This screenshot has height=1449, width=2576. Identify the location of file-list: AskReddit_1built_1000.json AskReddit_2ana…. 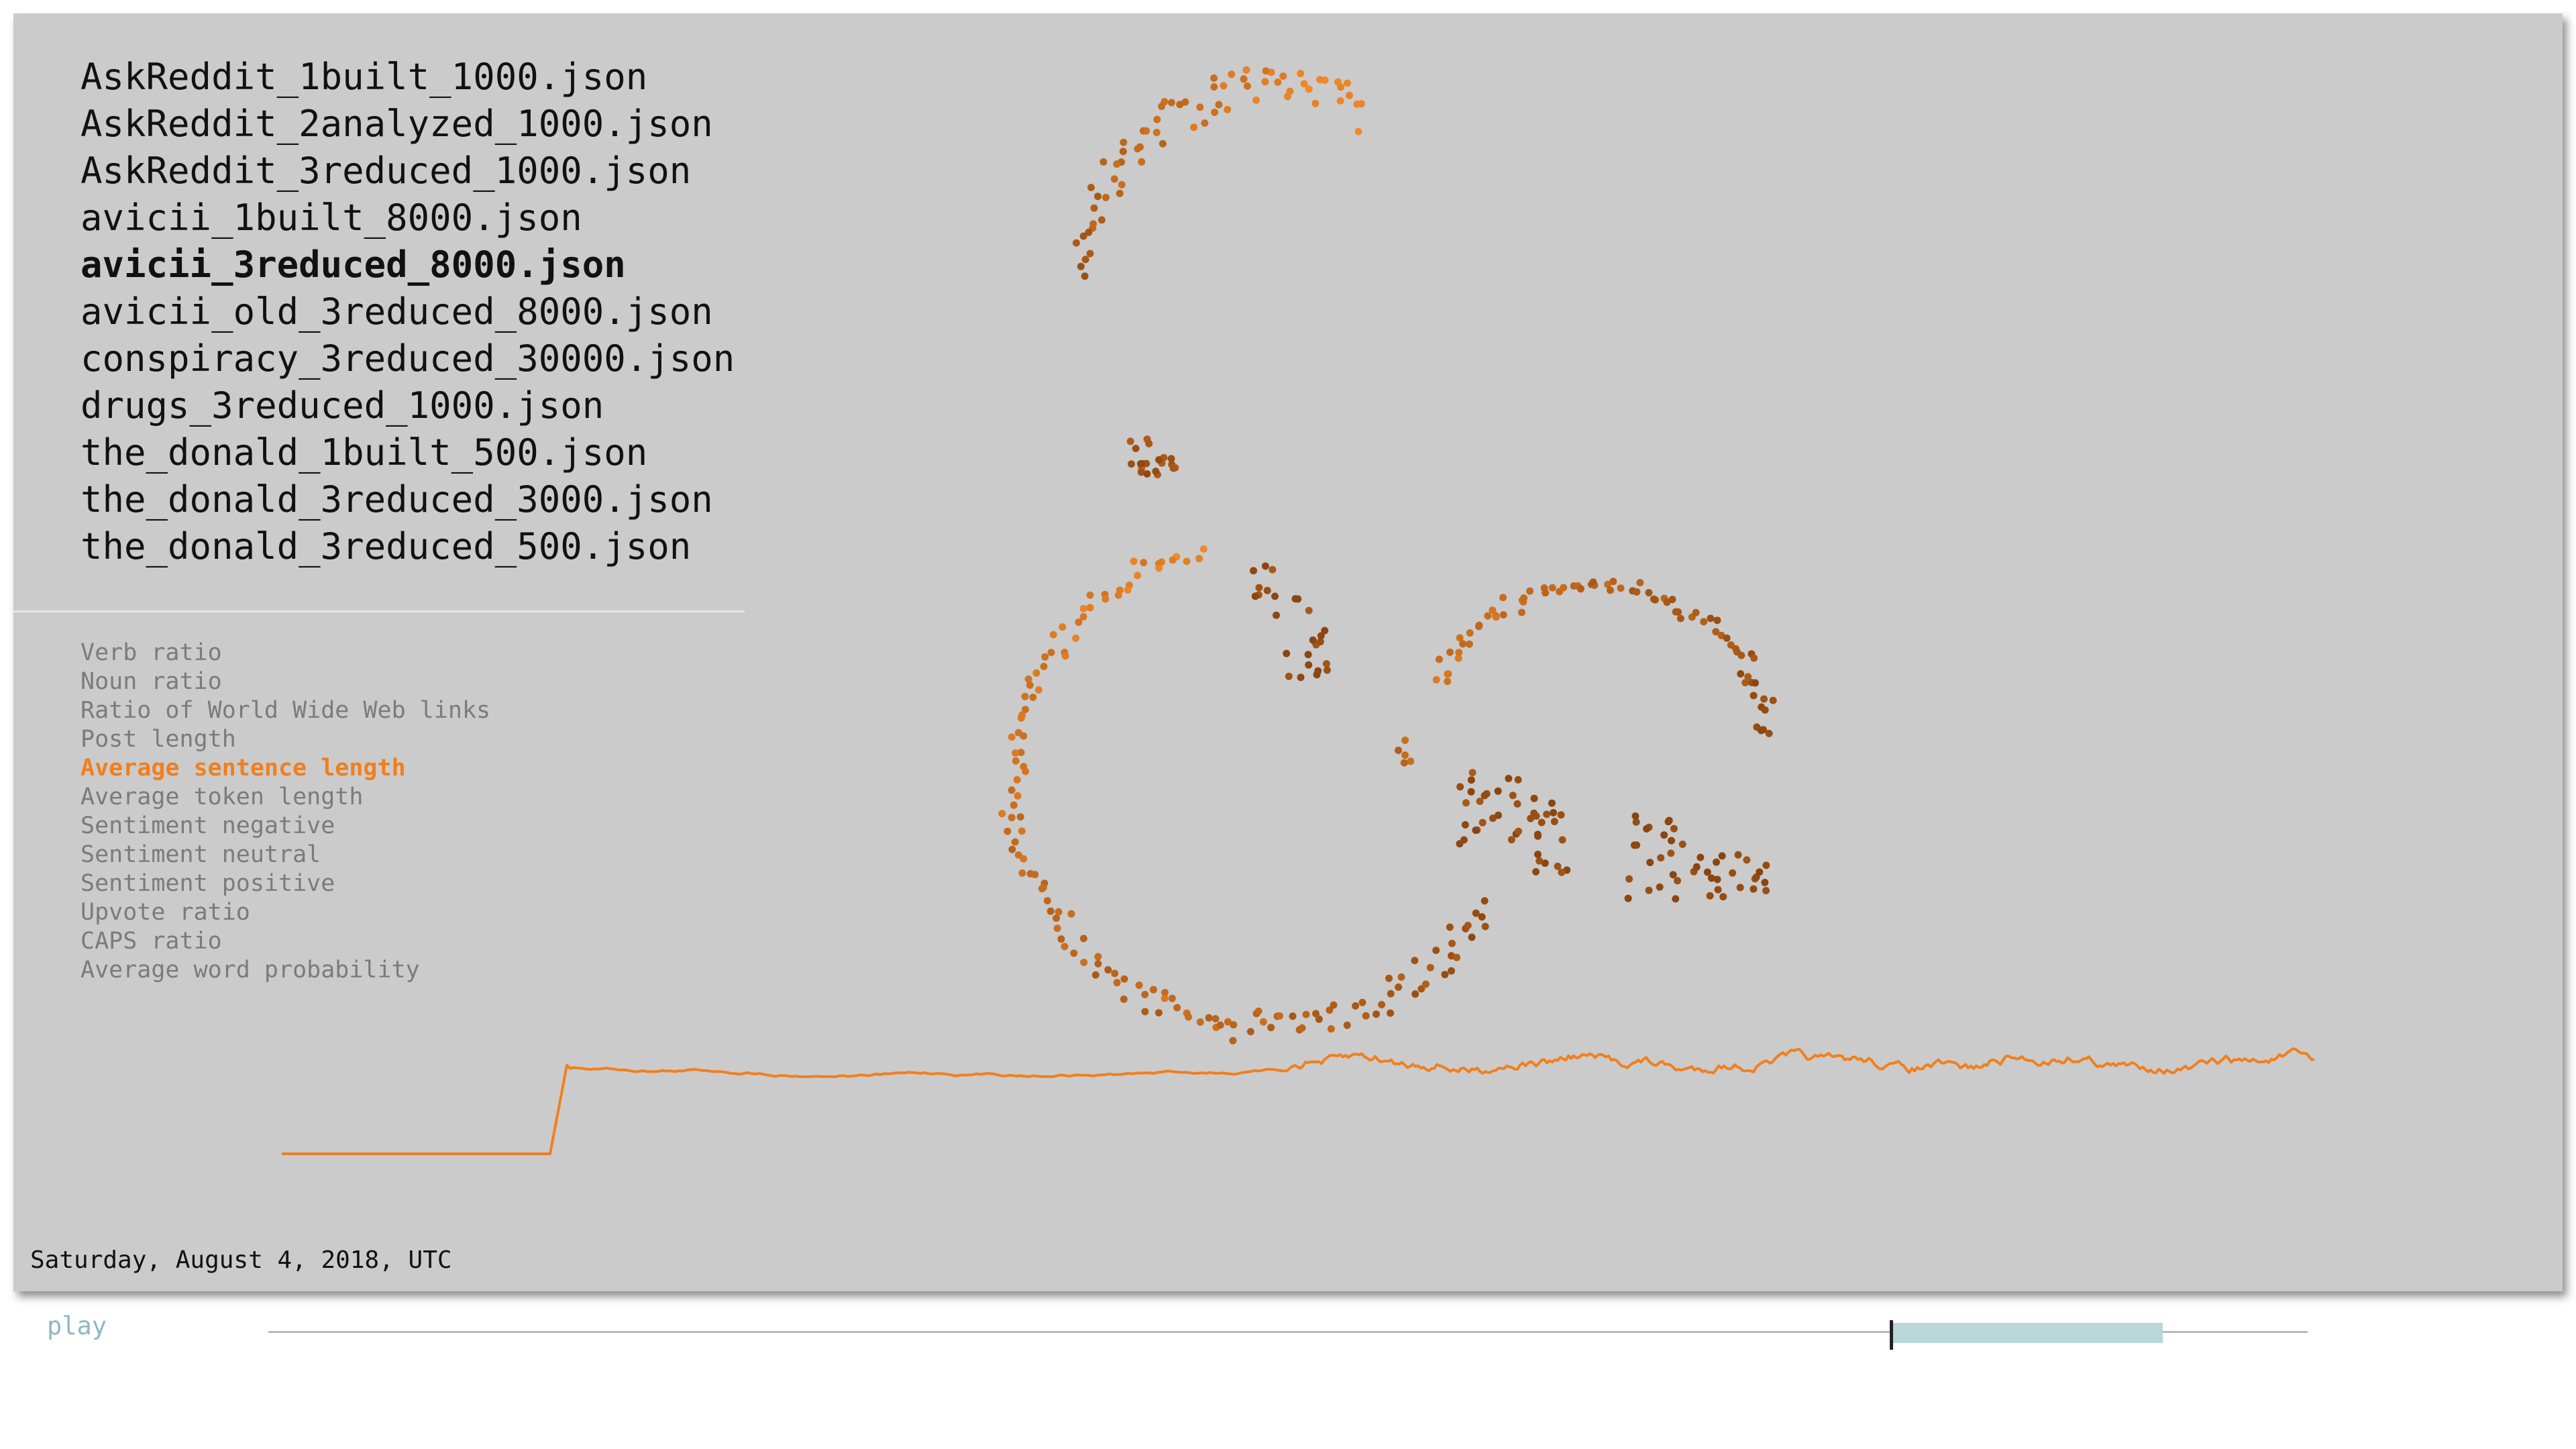
(407, 312).